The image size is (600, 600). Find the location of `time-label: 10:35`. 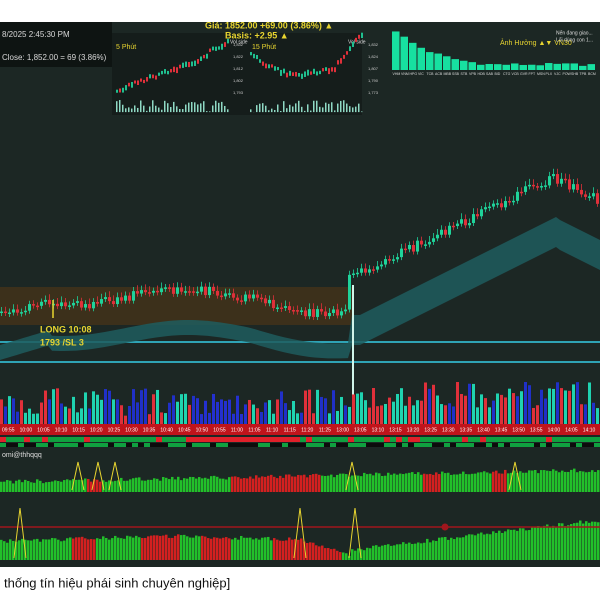

time-label: 10:35 is located at coordinates (149, 430).